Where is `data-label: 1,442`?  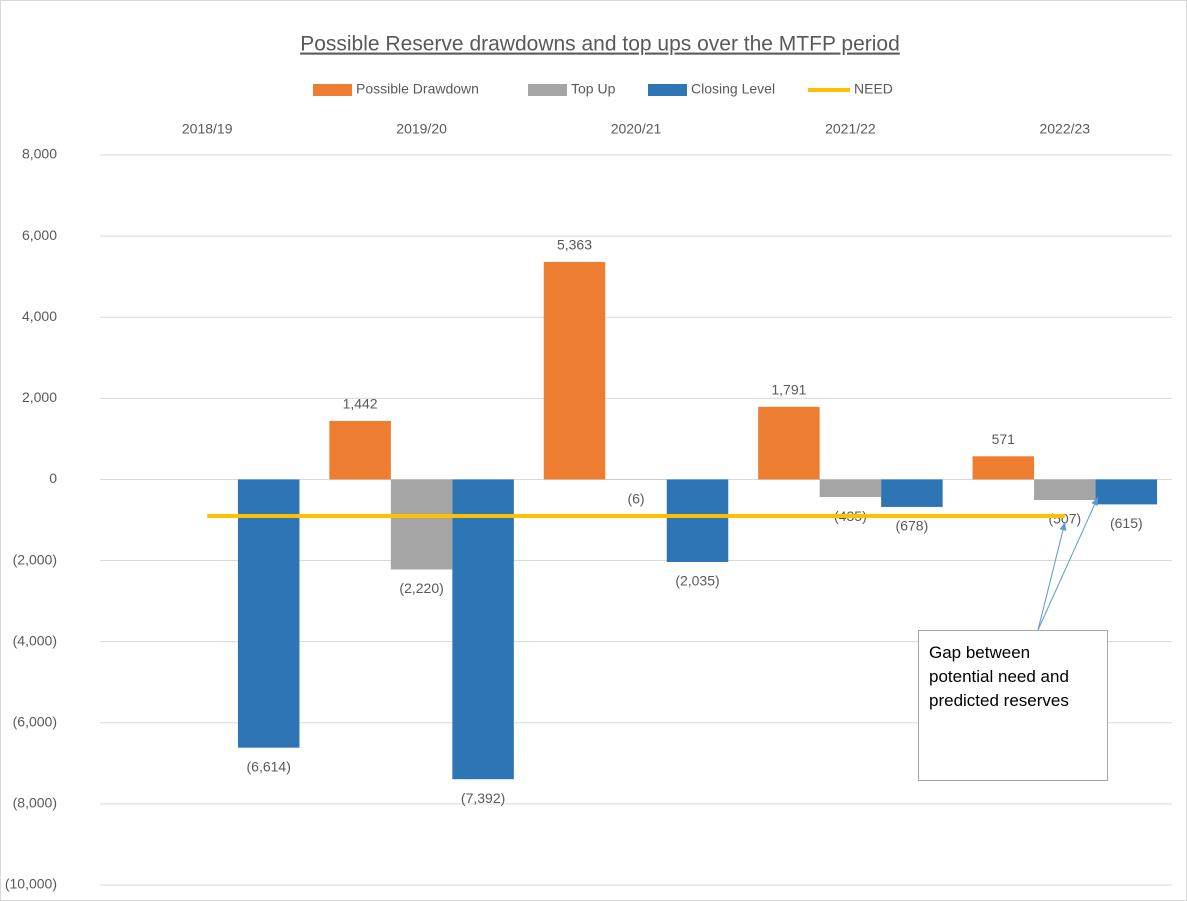 data-label: 1,442 is located at coordinates (360, 404).